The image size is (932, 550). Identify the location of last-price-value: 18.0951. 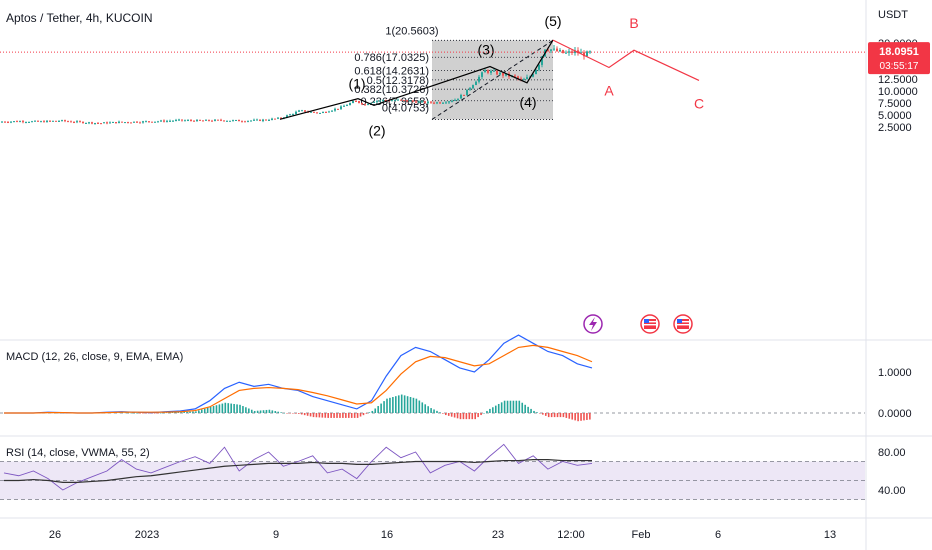
(899, 52).